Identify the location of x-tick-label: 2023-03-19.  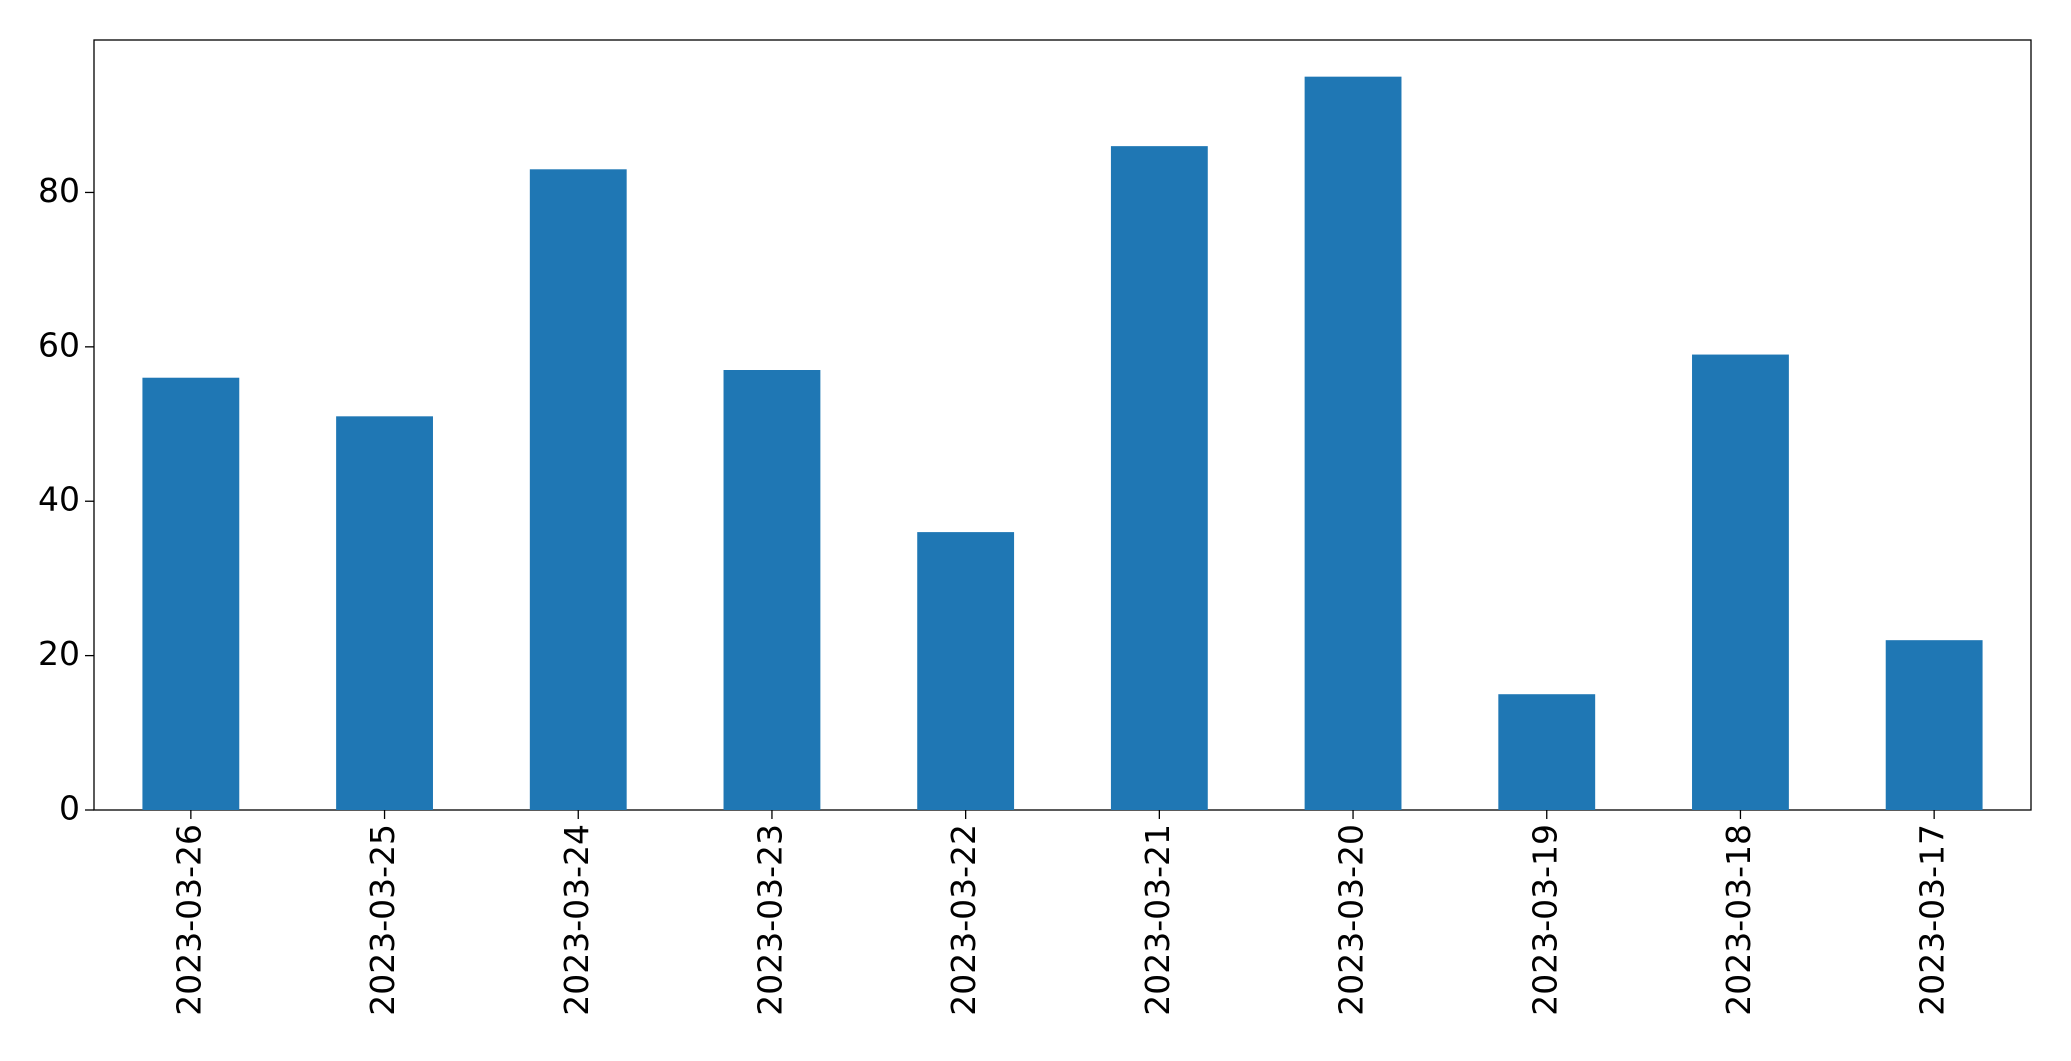
(1544, 920).